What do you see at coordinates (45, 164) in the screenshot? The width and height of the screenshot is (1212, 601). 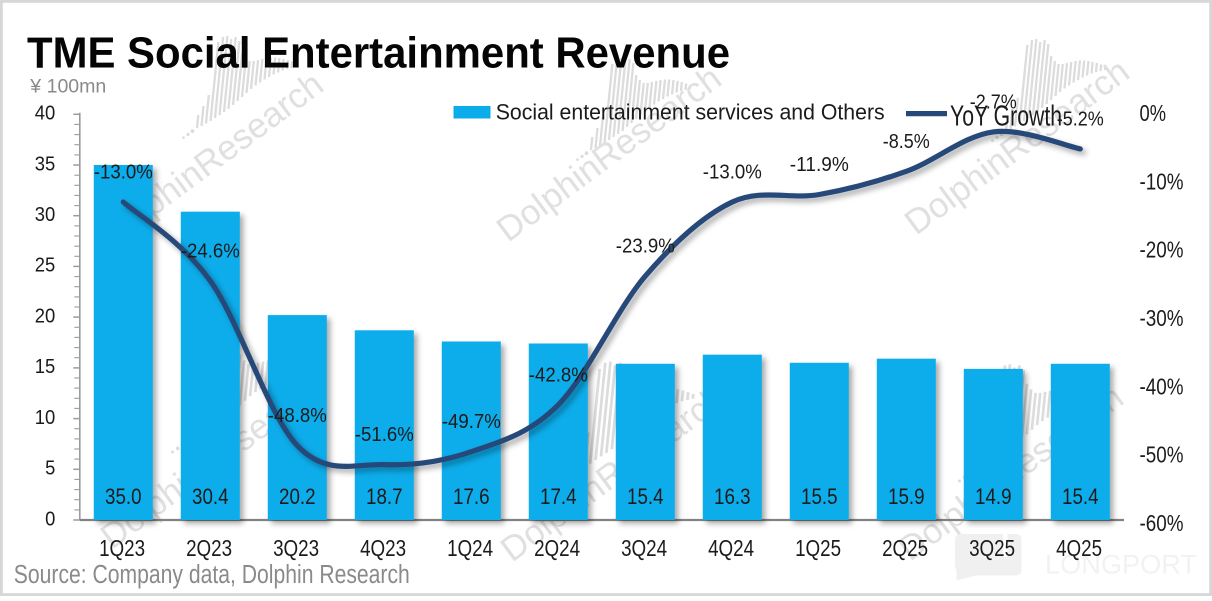 I see `svg-text: 35` at bounding box center [45, 164].